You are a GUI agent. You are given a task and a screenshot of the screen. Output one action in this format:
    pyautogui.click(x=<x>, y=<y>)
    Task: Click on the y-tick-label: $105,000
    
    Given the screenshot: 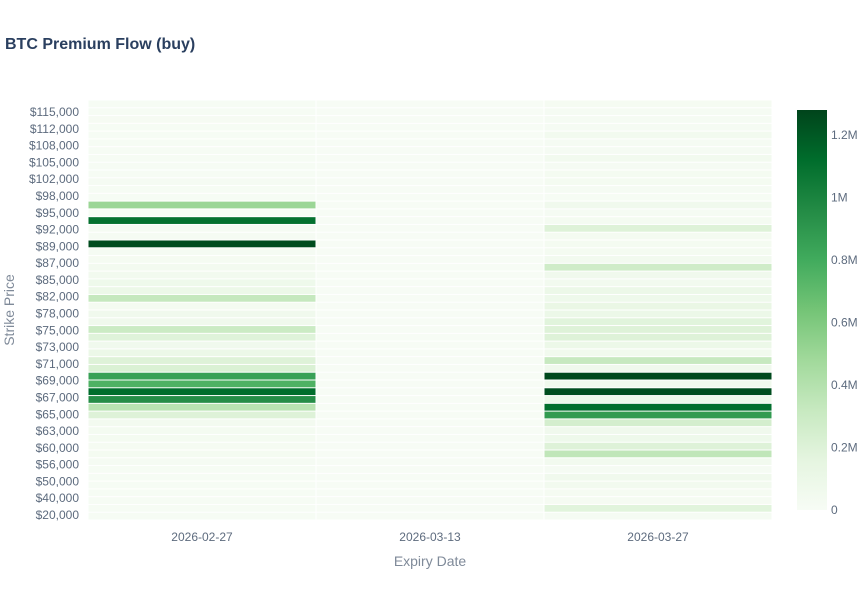 What is the action you would take?
    pyautogui.click(x=54, y=162)
    